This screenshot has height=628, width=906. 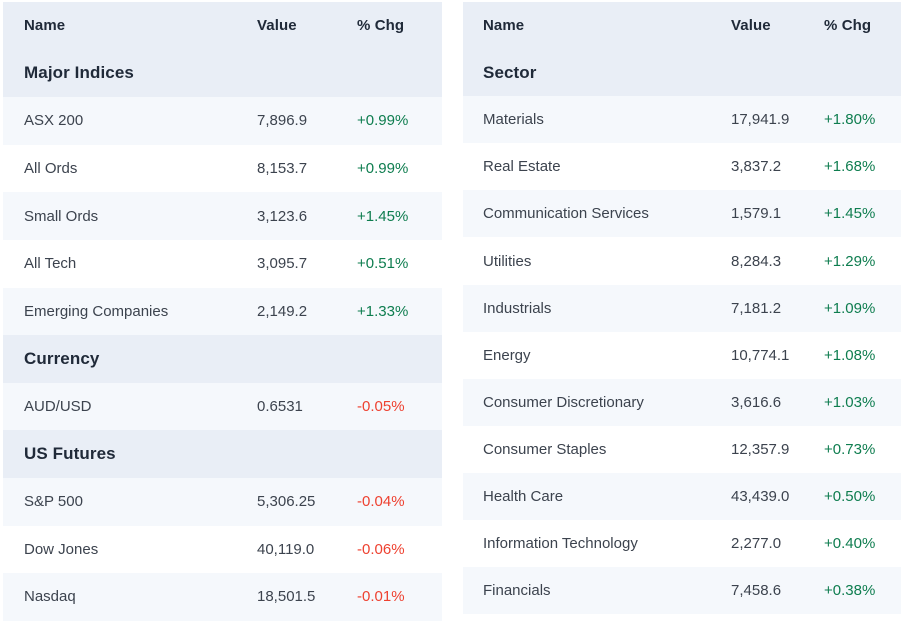 I want to click on table-row: Materials 17,941.9 +1.80%, so click(x=682, y=120).